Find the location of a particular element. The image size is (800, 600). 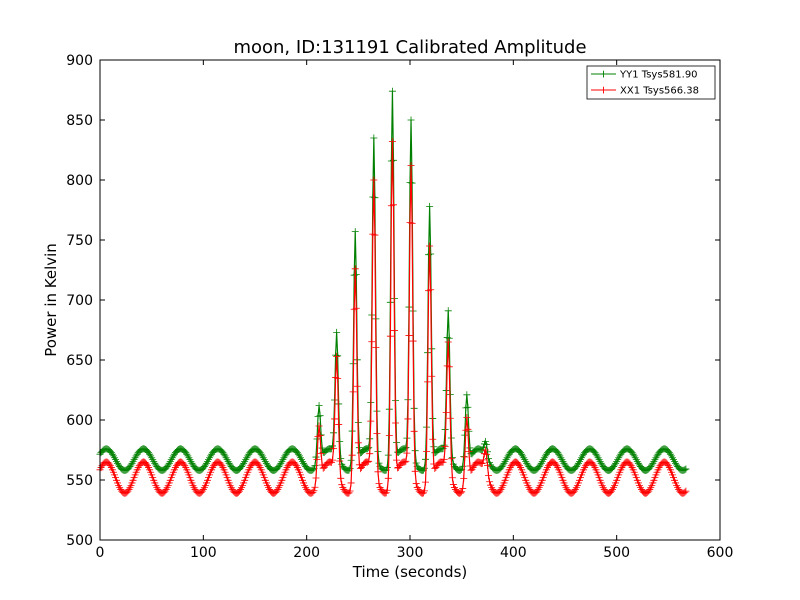

y-tick-label: 600 is located at coordinates (79, 421).